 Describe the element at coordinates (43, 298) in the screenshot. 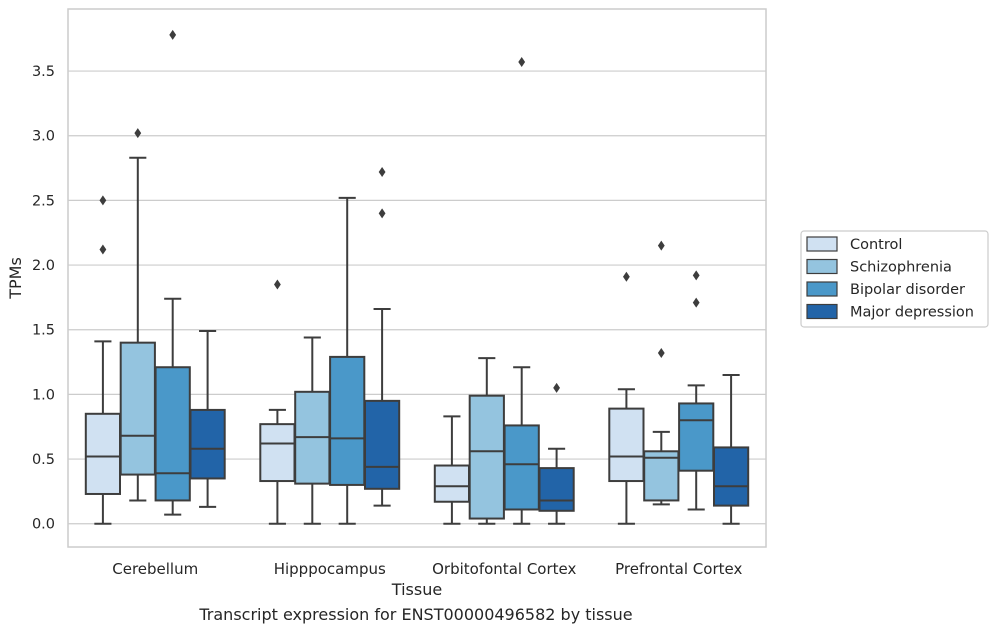

I see `y-ticks: 0.0 0.5 1.0 1.5 2.0 2.5 3.0 3.5` at that location.